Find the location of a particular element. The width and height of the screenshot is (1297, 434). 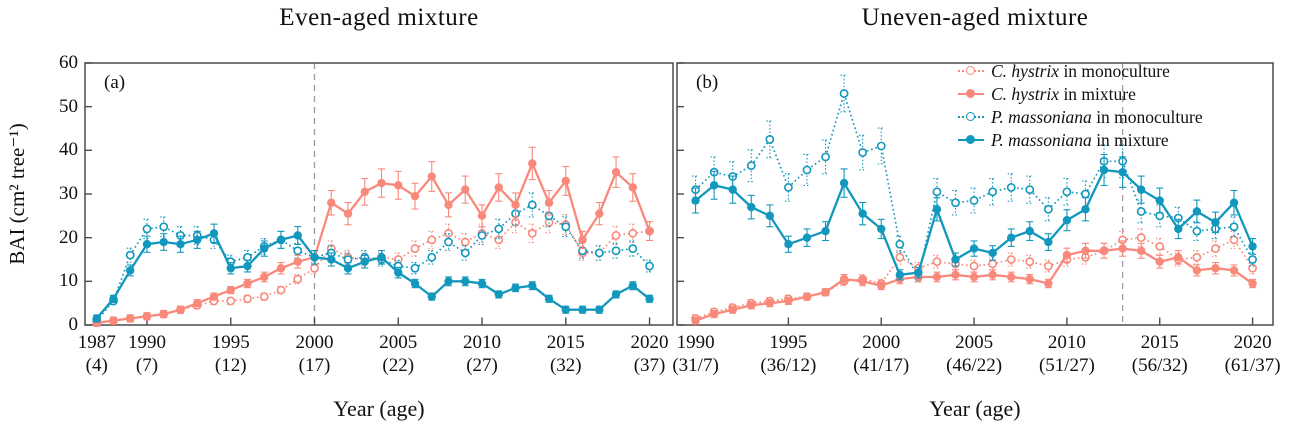

x-axis-label-b: Year (age) is located at coordinates (975, 408).